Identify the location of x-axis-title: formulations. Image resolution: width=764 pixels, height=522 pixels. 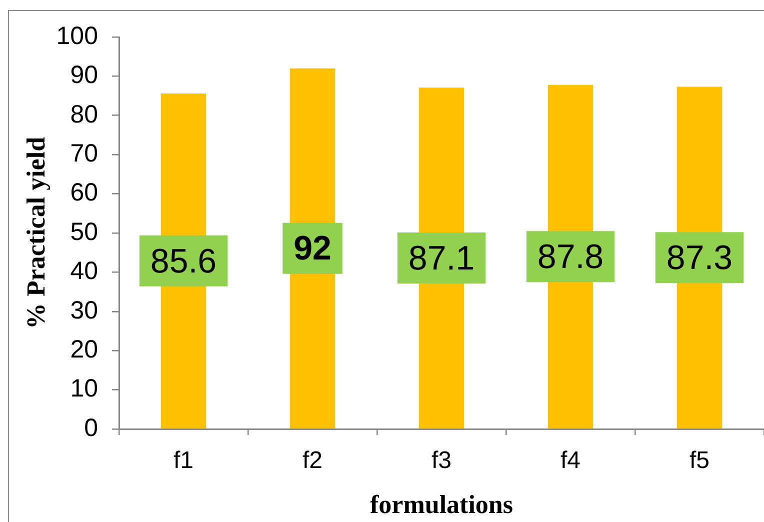
(441, 505).